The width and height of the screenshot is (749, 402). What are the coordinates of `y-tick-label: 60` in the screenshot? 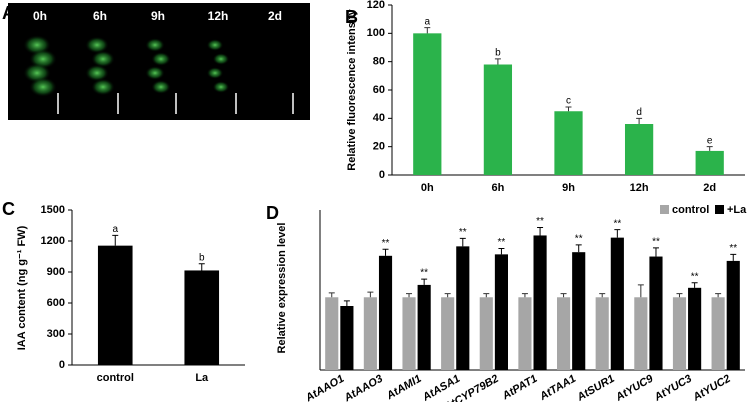 It's located at (379, 90).